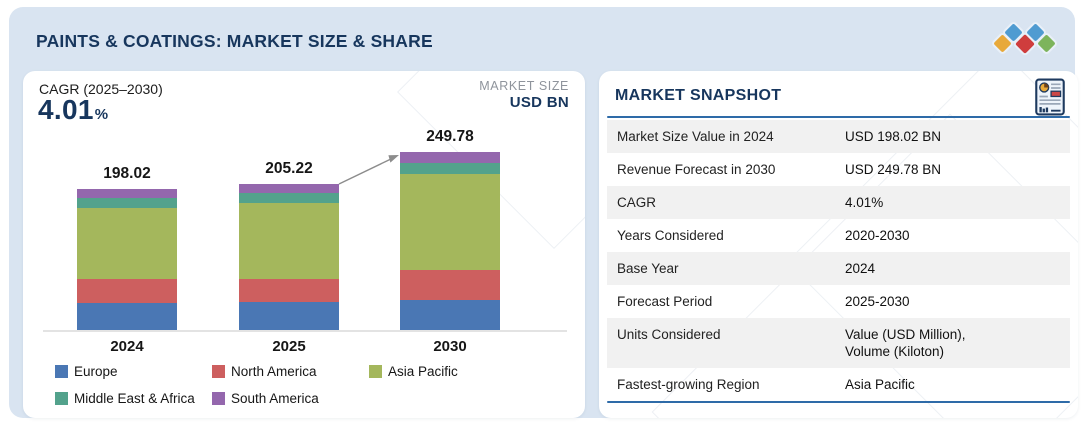 The height and width of the screenshot is (425, 1083). Describe the element at coordinates (368, 170) in the screenshot. I see `growth-arrow` at that location.